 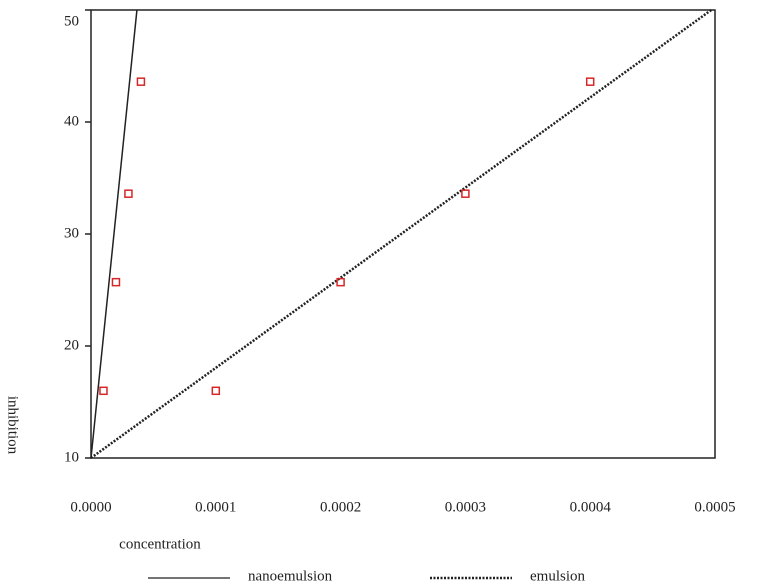 I want to click on x-tick-label: 0.0002, so click(x=340, y=507).